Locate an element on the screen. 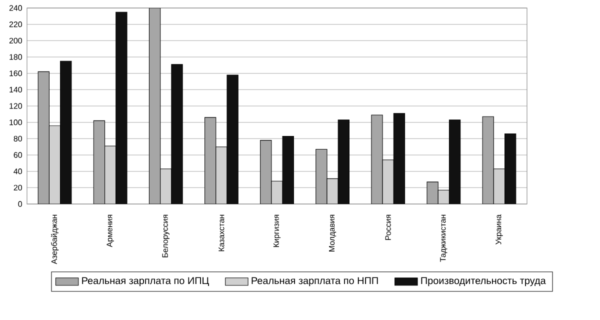  legend-label: Реальная зарплата по ИПЦ is located at coordinates (145, 281).